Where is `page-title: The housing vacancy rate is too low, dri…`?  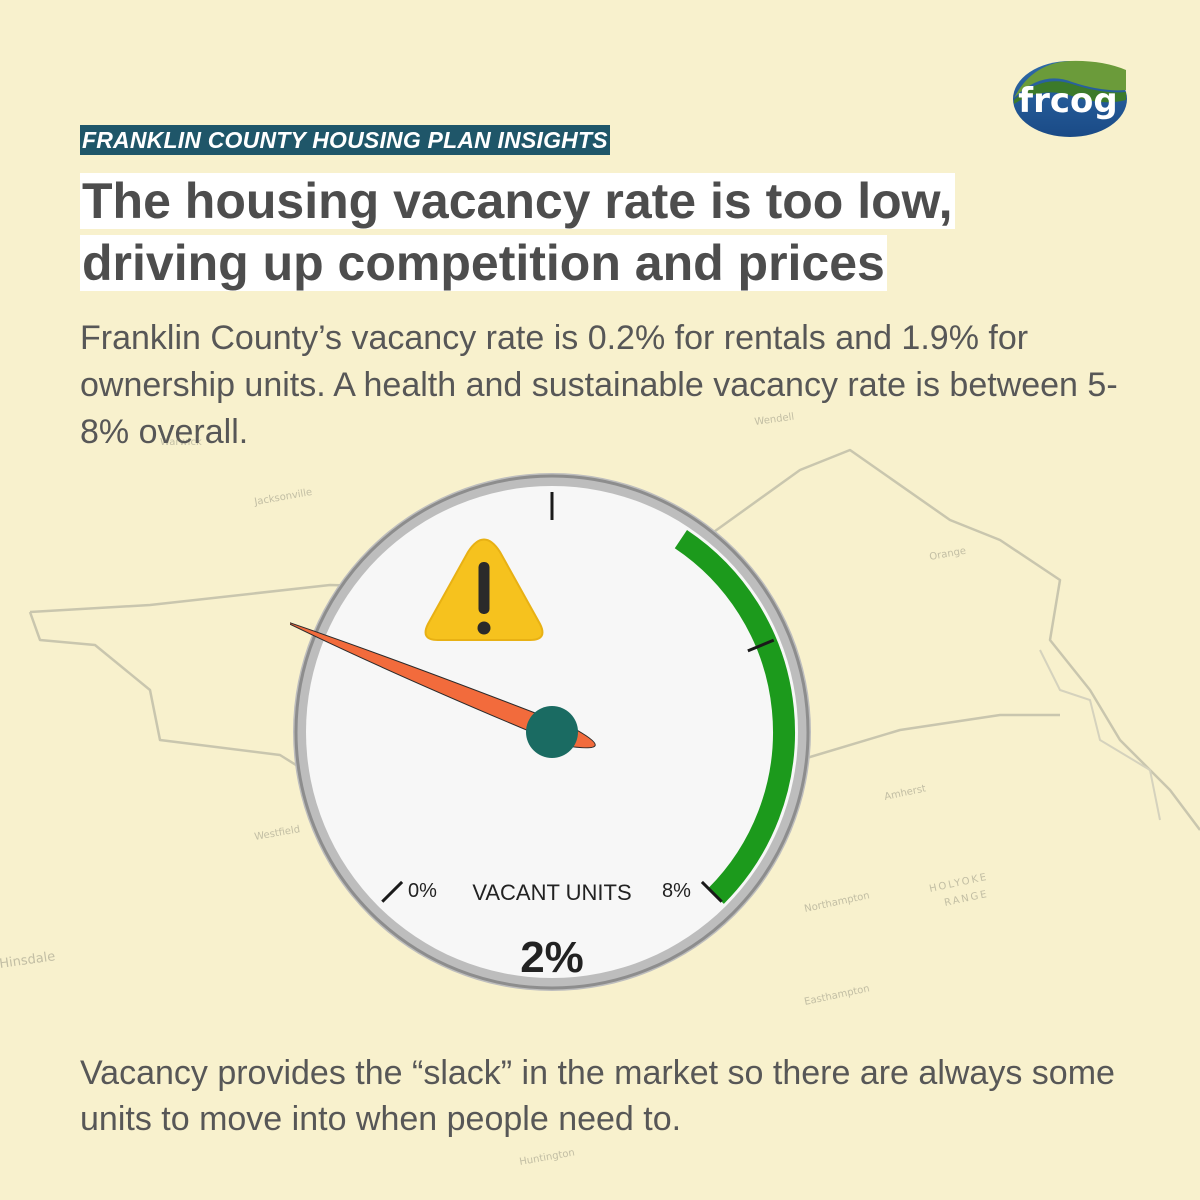
page-title: The housing vacancy rate is too low, dri… is located at coordinates (530, 232).